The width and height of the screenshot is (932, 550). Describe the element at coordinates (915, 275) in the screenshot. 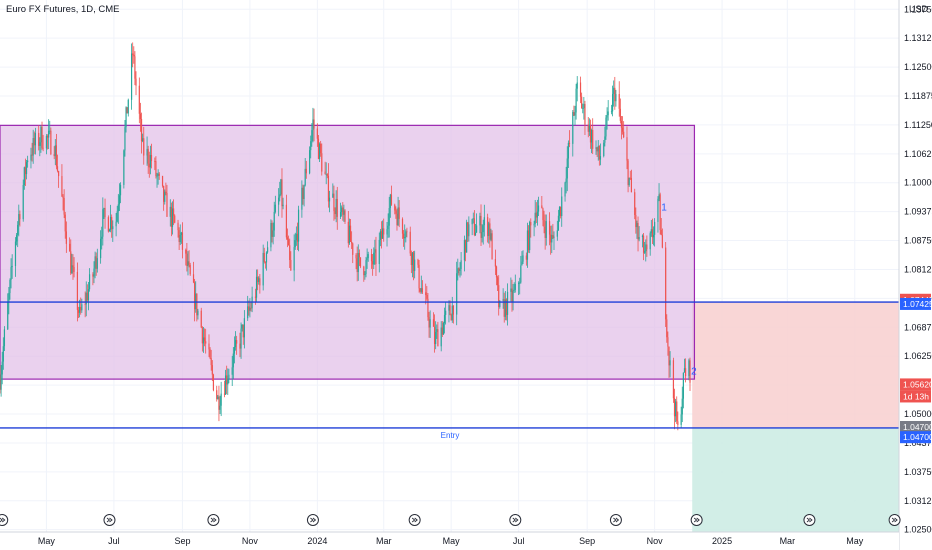

I see `price-axis-panel` at that location.